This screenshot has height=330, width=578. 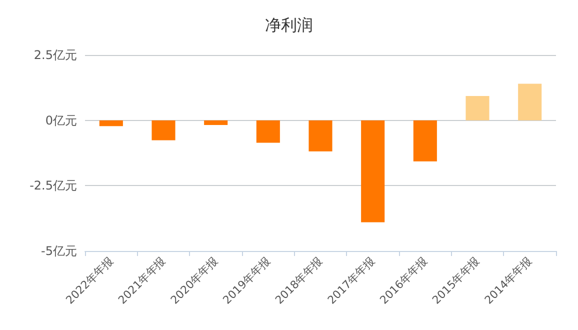 I want to click on y-tick-label: 2.5亿元, so click(x=55, y=55).